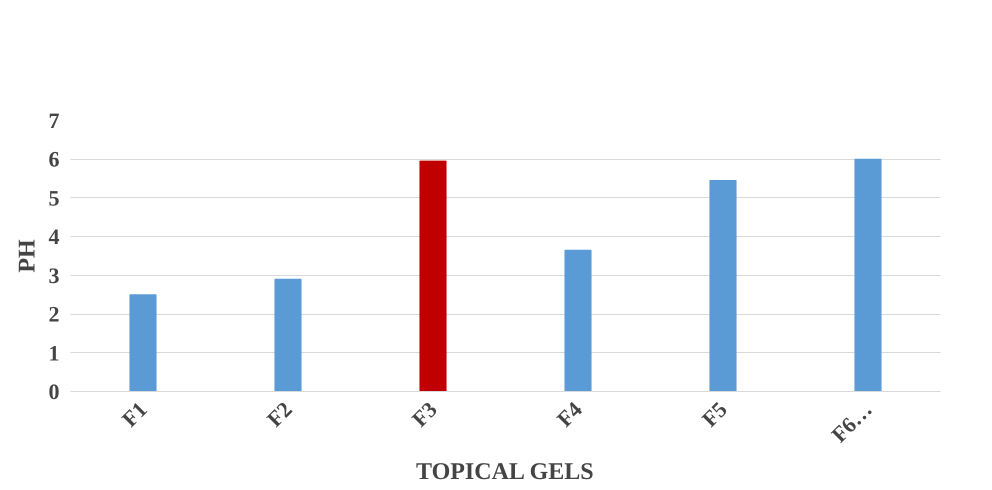 Image resolution: width=992 pixels, height=490 pixels. What do you see at coordinates (54, 197) in the screenshot?
I see `y-tick-label: 5` at bounding box center [54, 197].